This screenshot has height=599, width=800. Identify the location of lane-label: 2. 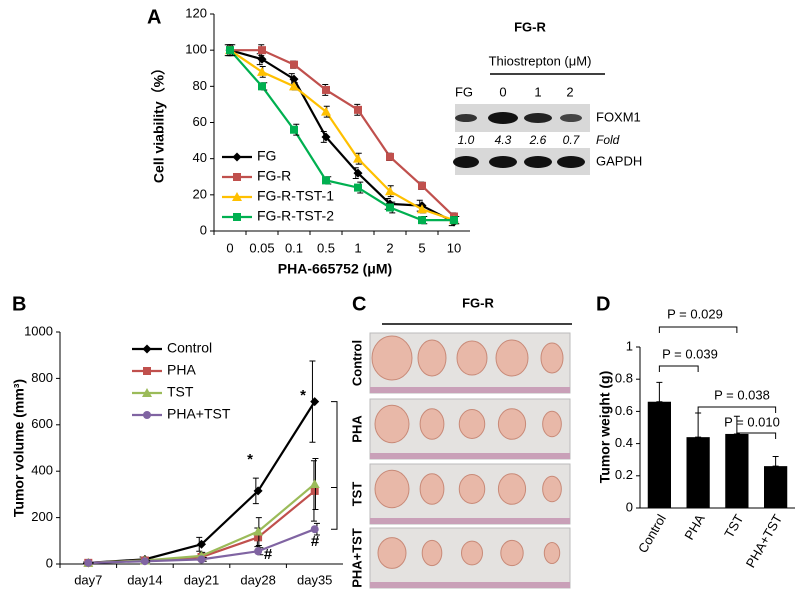
(569, 91).